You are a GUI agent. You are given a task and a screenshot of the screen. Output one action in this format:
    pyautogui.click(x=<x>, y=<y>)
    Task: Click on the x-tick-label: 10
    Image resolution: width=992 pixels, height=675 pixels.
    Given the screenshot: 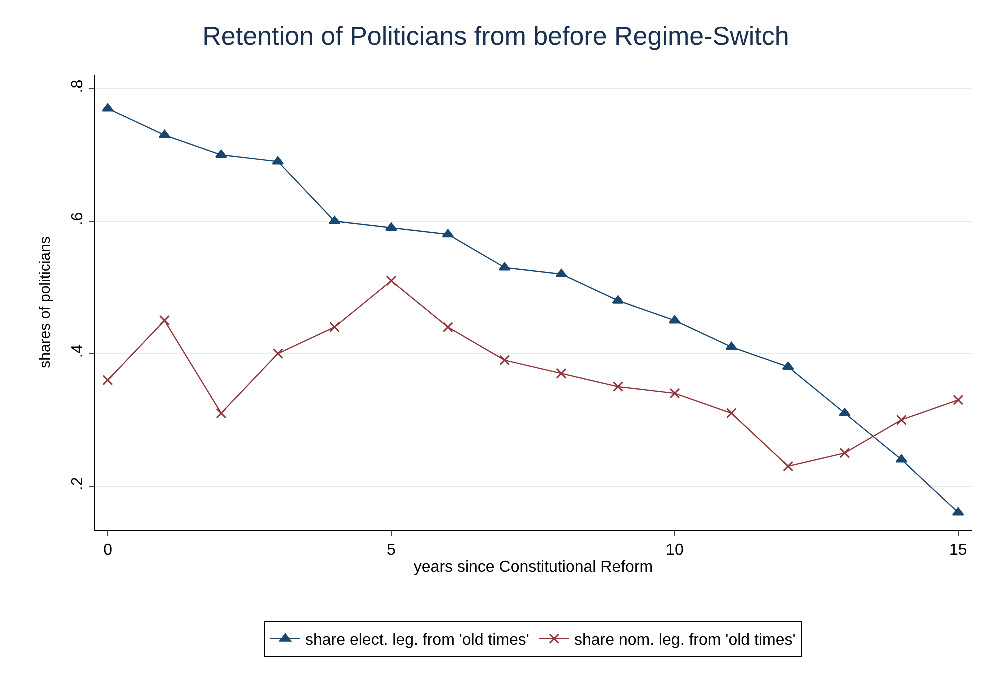 What is the action you would take?
    pyautogui.click(x=675, y=551)
    